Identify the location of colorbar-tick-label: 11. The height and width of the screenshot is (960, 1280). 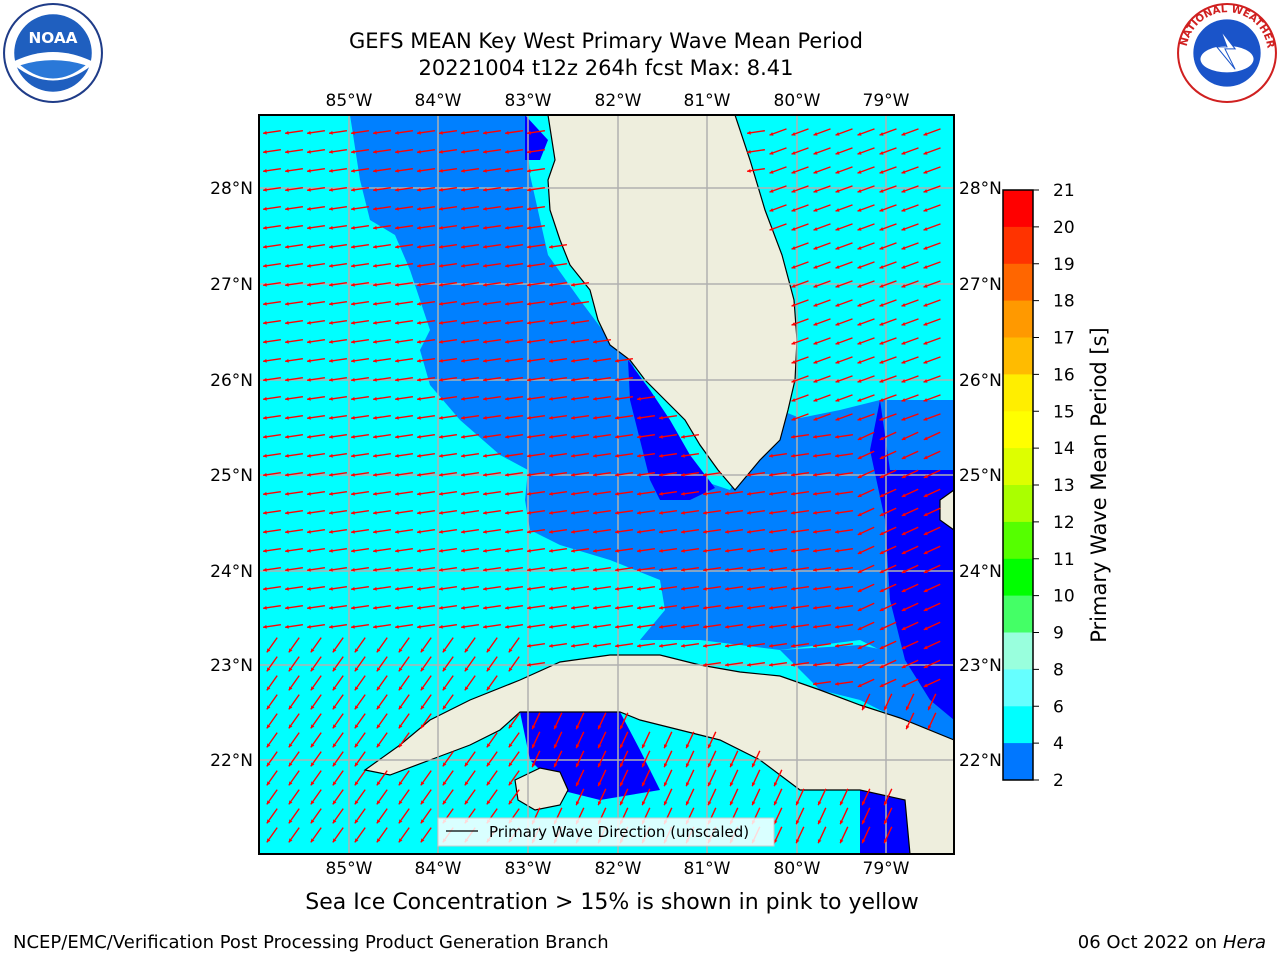
(1064, 560).